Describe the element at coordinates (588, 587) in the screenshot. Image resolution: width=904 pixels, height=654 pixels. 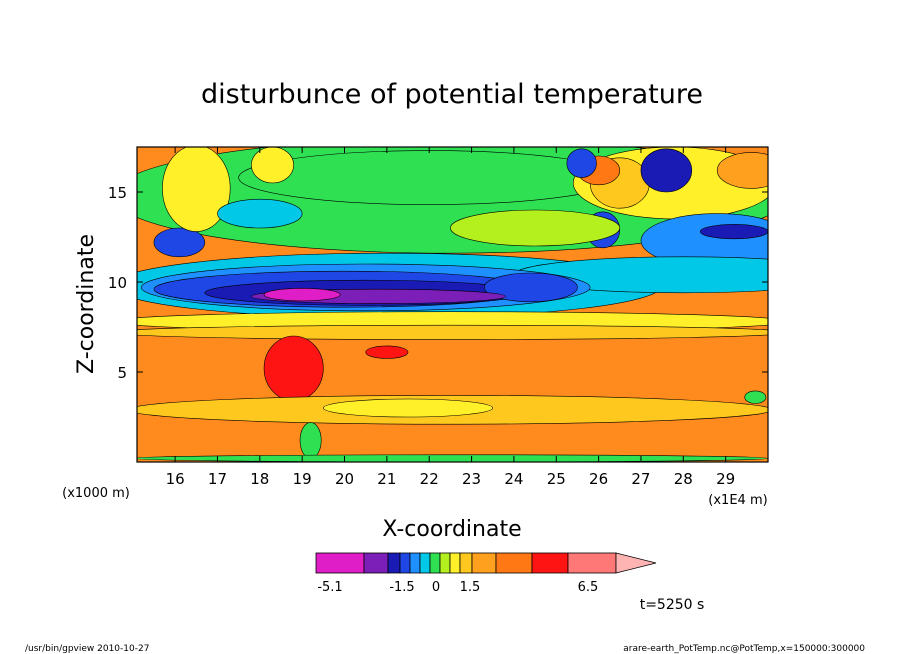
I see `colorbar-label: 6.5` at that location.